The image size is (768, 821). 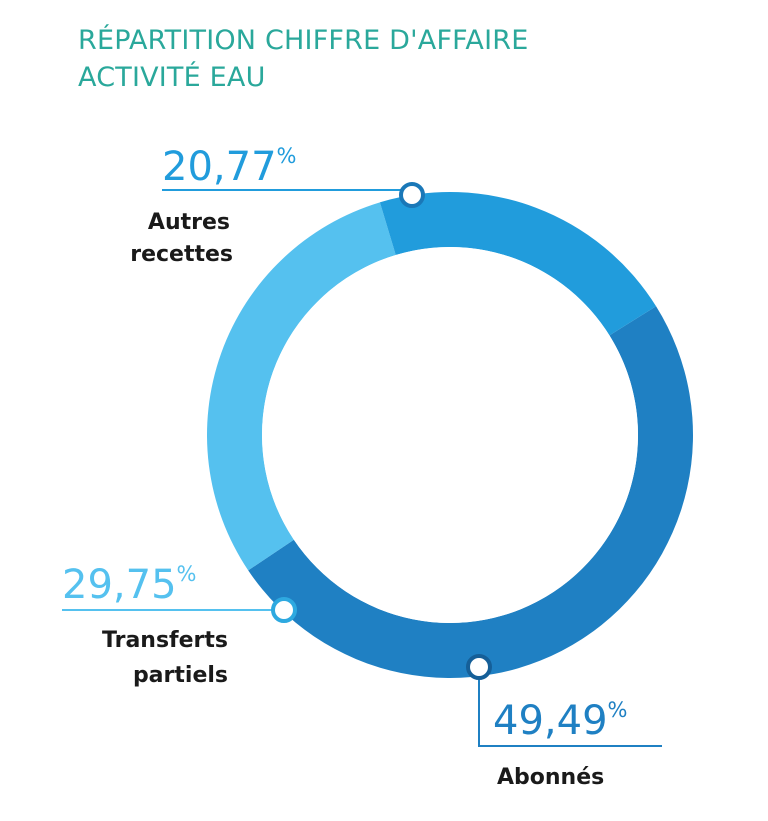 What do you see at coordinates (179, 625) in the screenshot?
I see `callout-transferts-partiels: 29,75% Transferts partiels` at bounding box center [179, 625].